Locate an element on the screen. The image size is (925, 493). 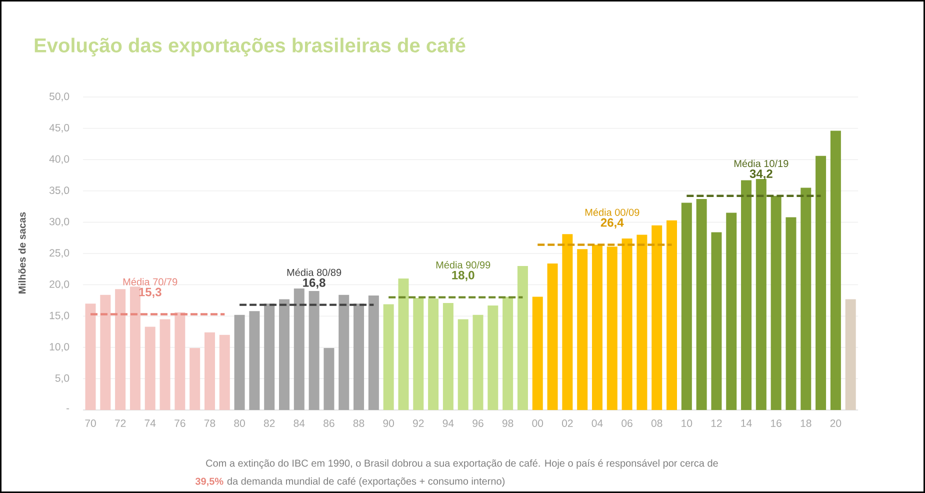
y-tick-label: - is located at coordinates (68, 409).